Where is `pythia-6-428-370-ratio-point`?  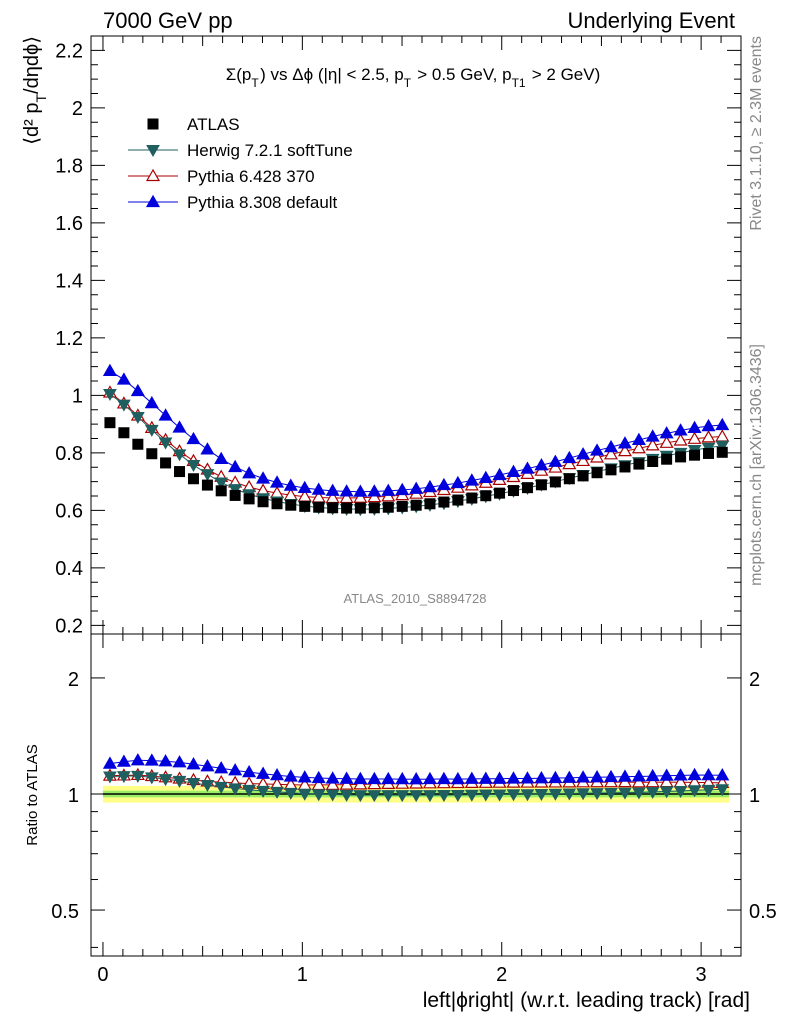
pythia-6-428-370-ratio-point is located at coordinates (346, 783).